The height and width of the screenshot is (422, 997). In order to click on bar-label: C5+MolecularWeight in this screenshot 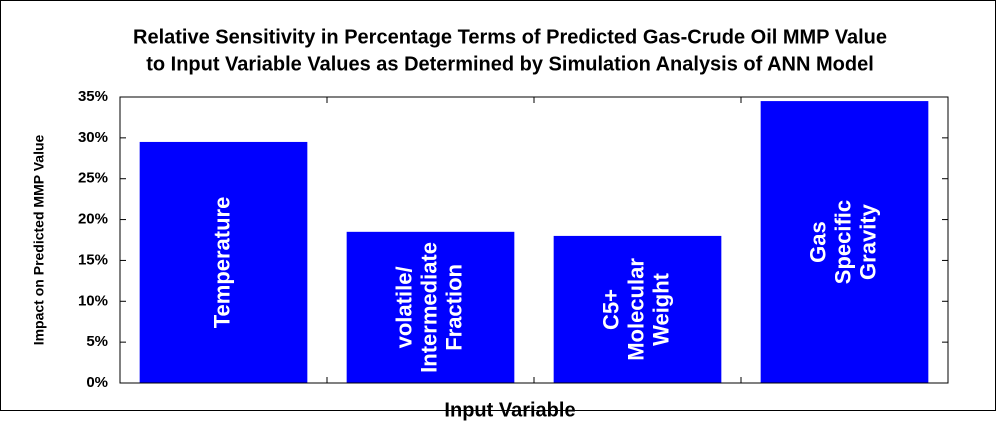, I will do `click(635, 309)`.